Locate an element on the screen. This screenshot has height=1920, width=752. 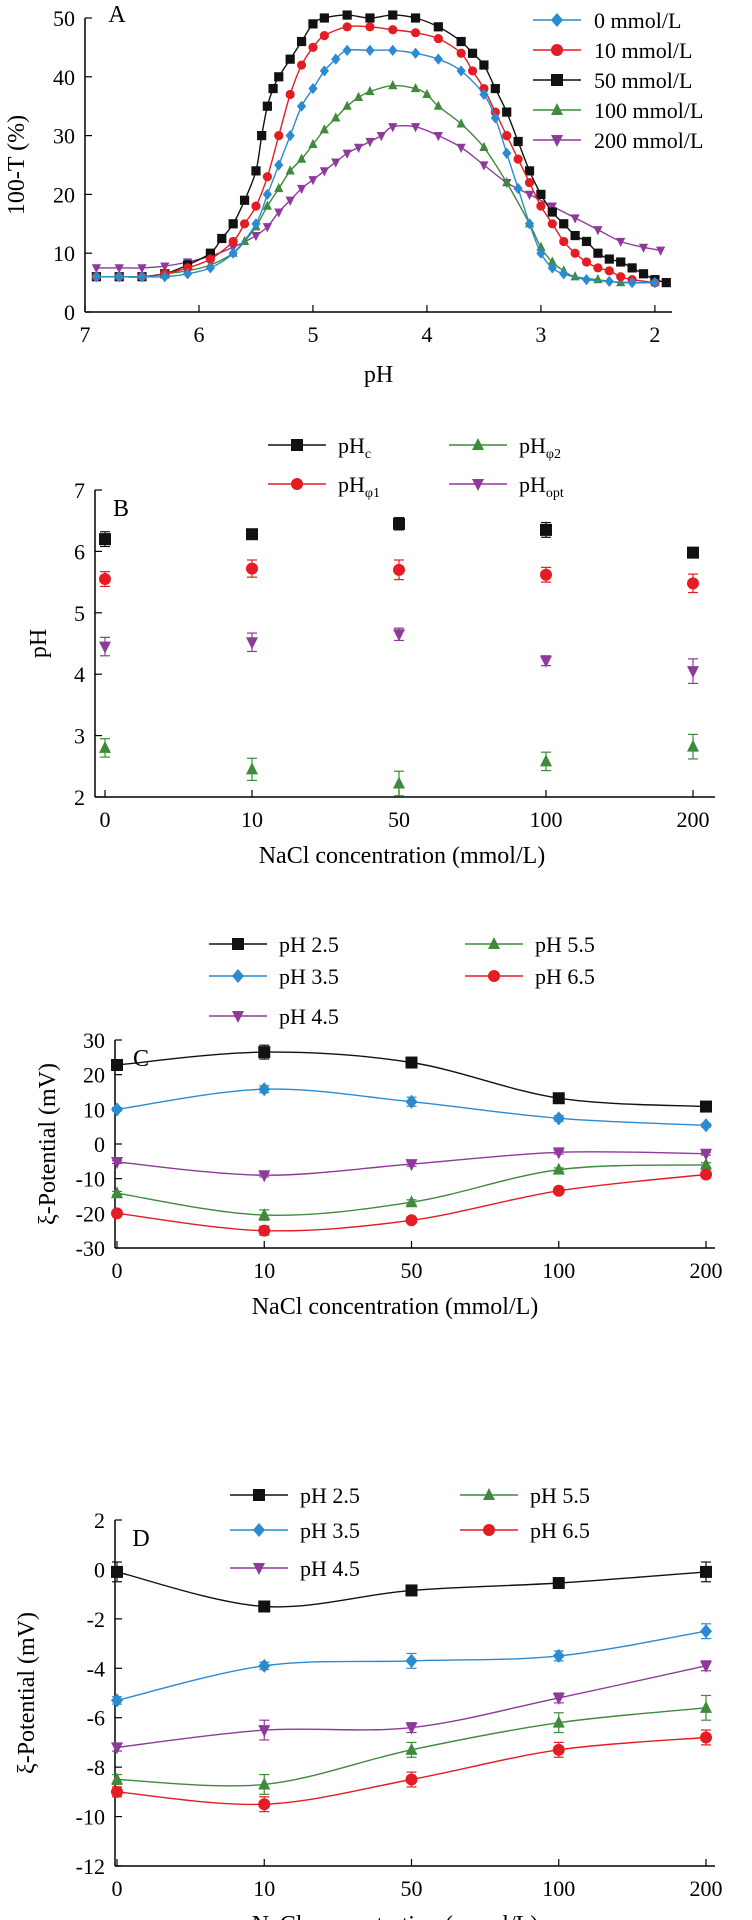
legend: pH 2.5 pH 3.5 pH 4.5 pH 5.5 pH 6.5 is located at coordinates (402, 980).